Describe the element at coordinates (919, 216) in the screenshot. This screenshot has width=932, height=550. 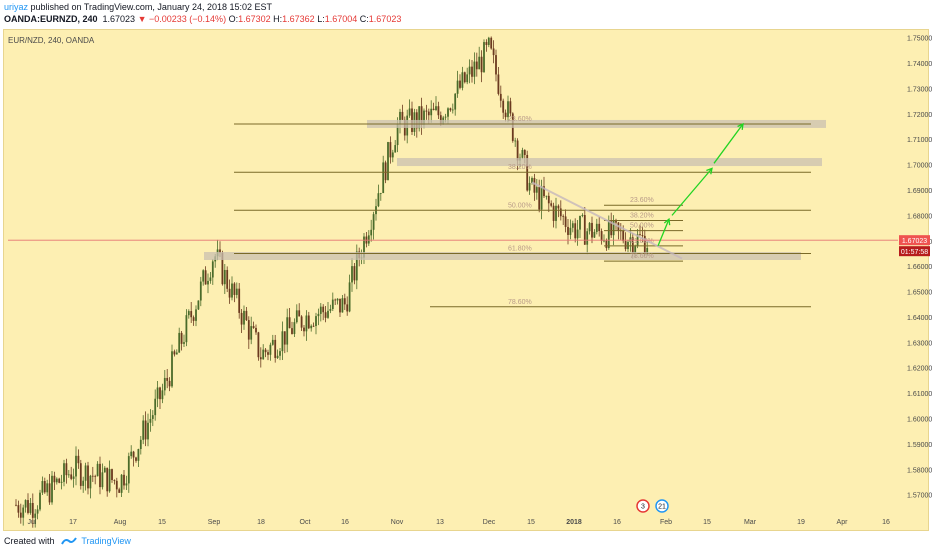
I see `y-tick-label: 1.68000` at that location.